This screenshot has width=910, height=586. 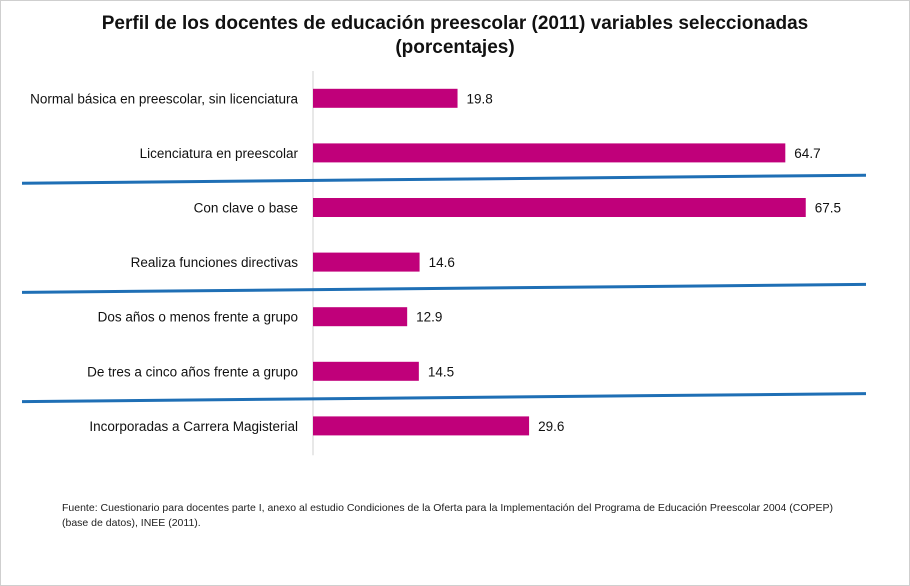 I want to click on data-label: 64.7, so click(x=807, y=153).